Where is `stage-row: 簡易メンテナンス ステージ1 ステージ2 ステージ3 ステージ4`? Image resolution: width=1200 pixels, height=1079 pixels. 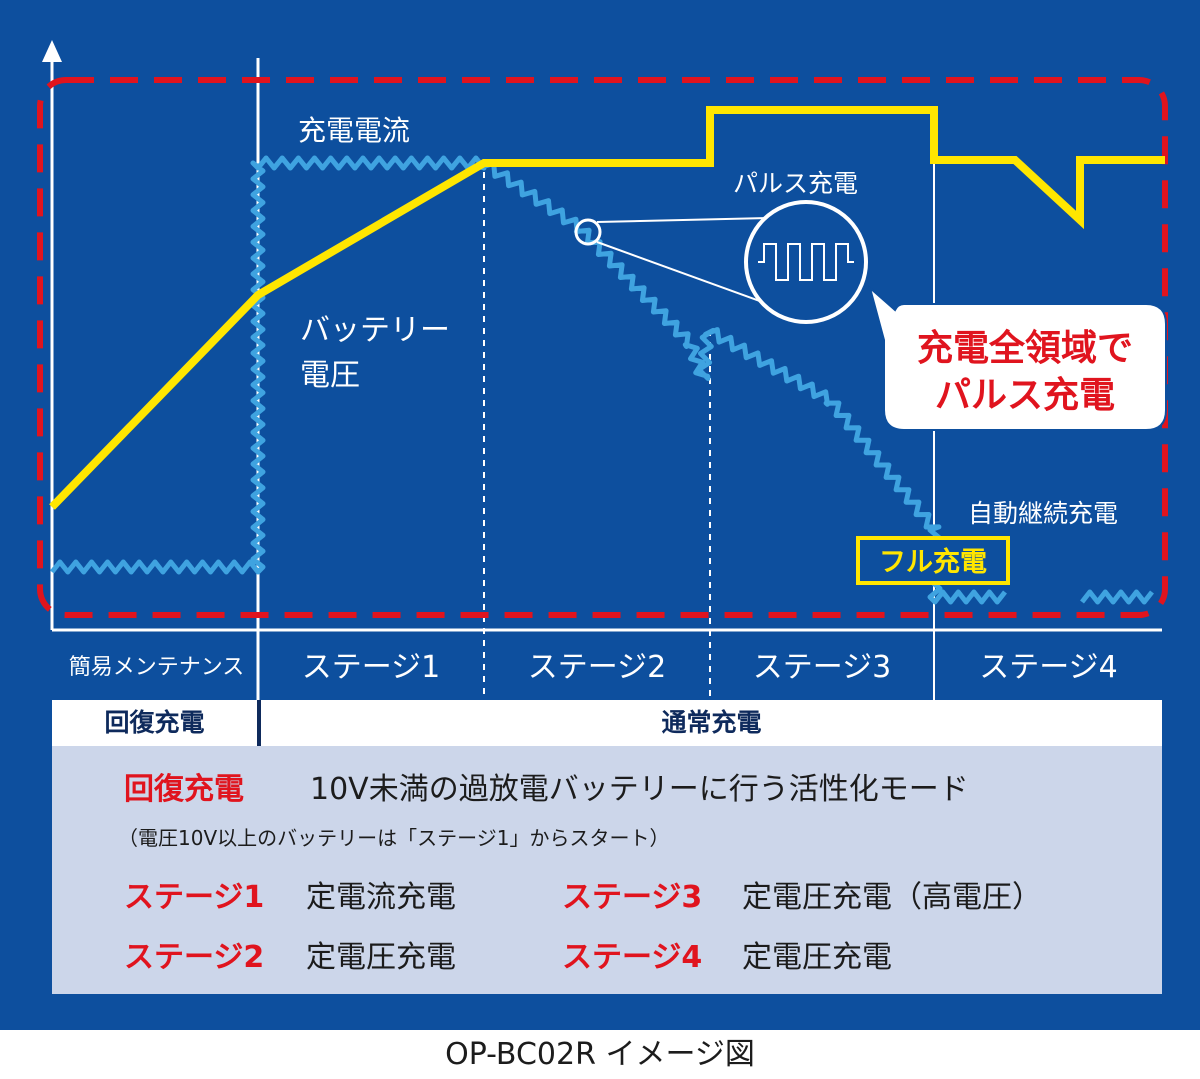
stage-row: 簡易メンテナンス ステージ1 ステージ2 ステージ3 ステージ4 is located at coordinates (609, 668).